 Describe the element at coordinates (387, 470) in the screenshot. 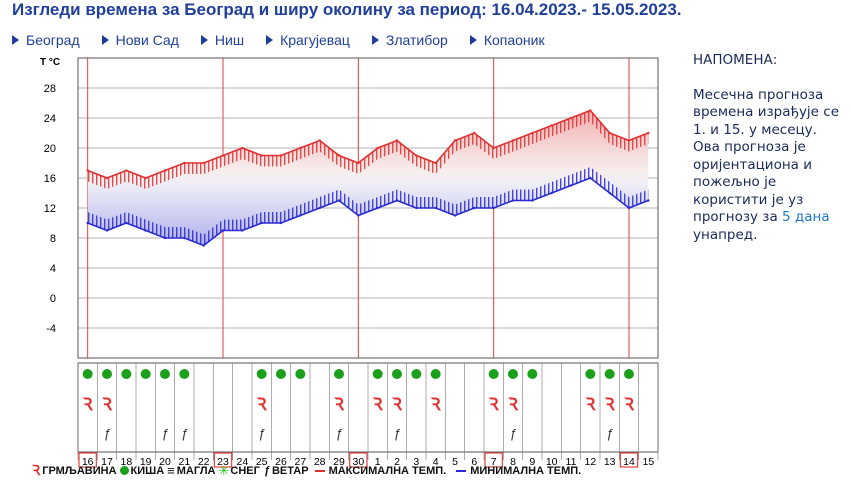

I see `legend-max: МАКСИМАЛНА ТЕМП.` at that location.